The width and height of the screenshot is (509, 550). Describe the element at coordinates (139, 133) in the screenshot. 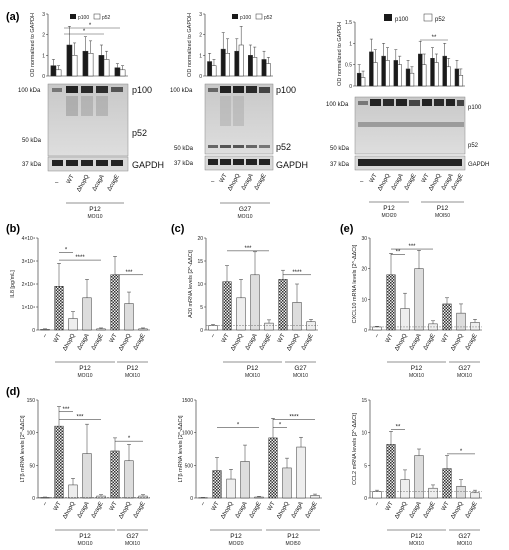

I see `band-p52: p52` at that location.